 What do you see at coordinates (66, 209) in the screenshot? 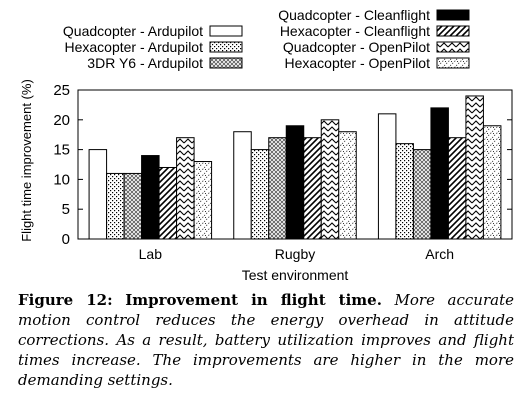
I see `y-tick-label: 5` at bounding box center [66, 209].